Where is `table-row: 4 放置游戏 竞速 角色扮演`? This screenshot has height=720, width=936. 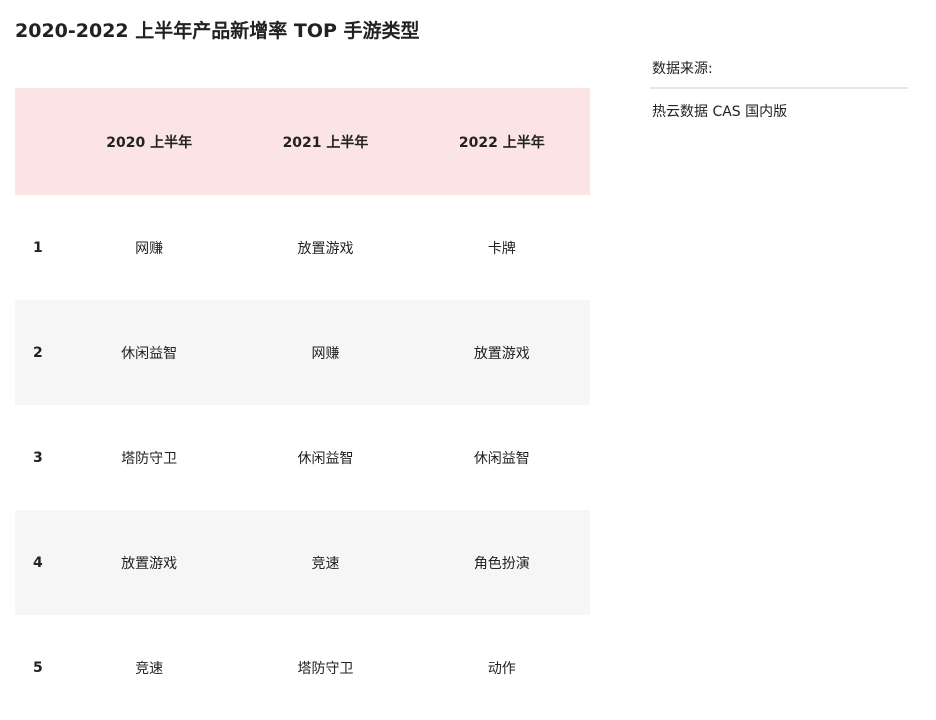 table-row: 4 放置游戏 竞速 角色扮演 is located at coordinates (302, 562).